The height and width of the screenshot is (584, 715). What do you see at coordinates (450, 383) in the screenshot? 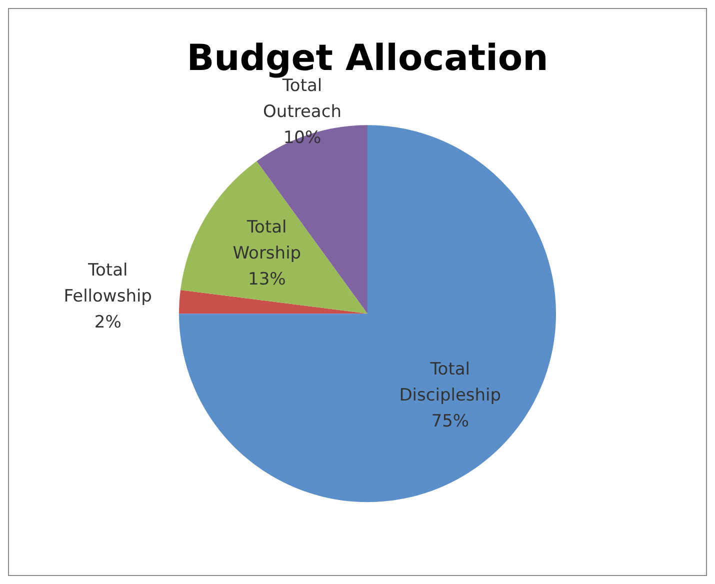
I see `slice-label: Total Discipleship` at bounding box center [450, 383].